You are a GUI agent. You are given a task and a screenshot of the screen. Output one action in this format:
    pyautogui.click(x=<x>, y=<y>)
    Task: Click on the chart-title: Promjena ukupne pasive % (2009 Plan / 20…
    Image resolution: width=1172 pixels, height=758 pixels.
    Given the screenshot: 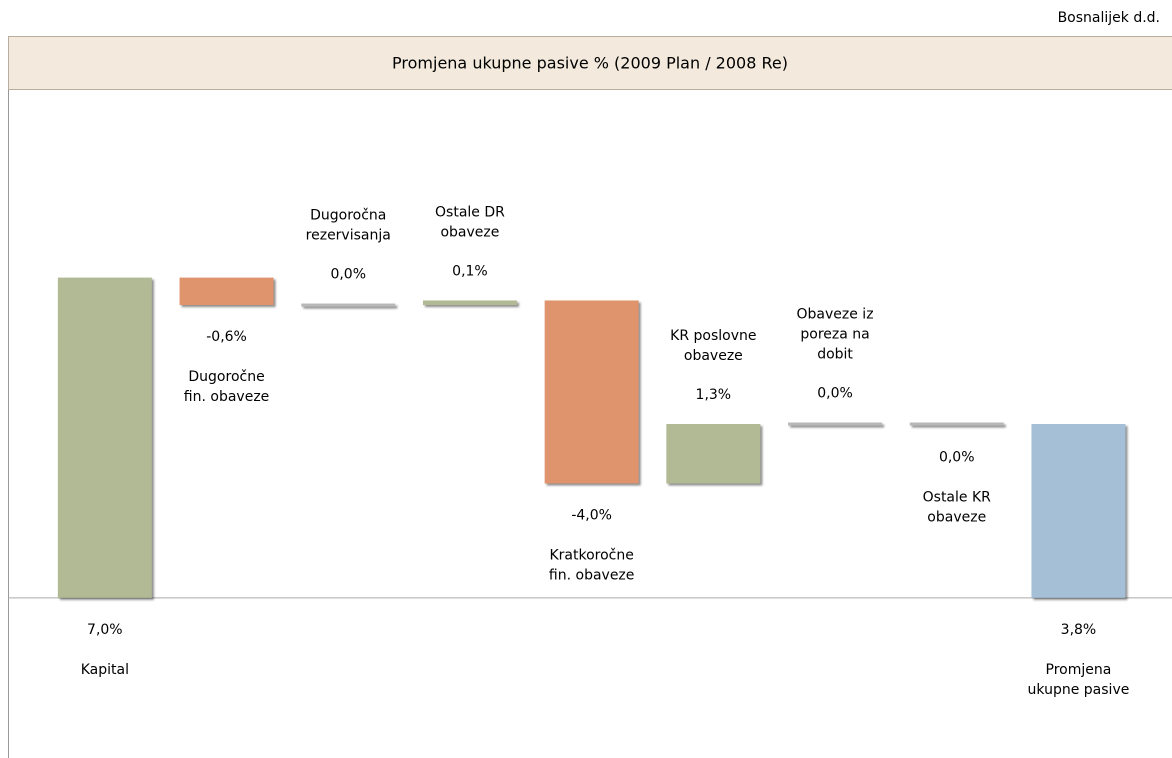 What is the action you would take?
    pyautogui.click(x=590, y=63)
    